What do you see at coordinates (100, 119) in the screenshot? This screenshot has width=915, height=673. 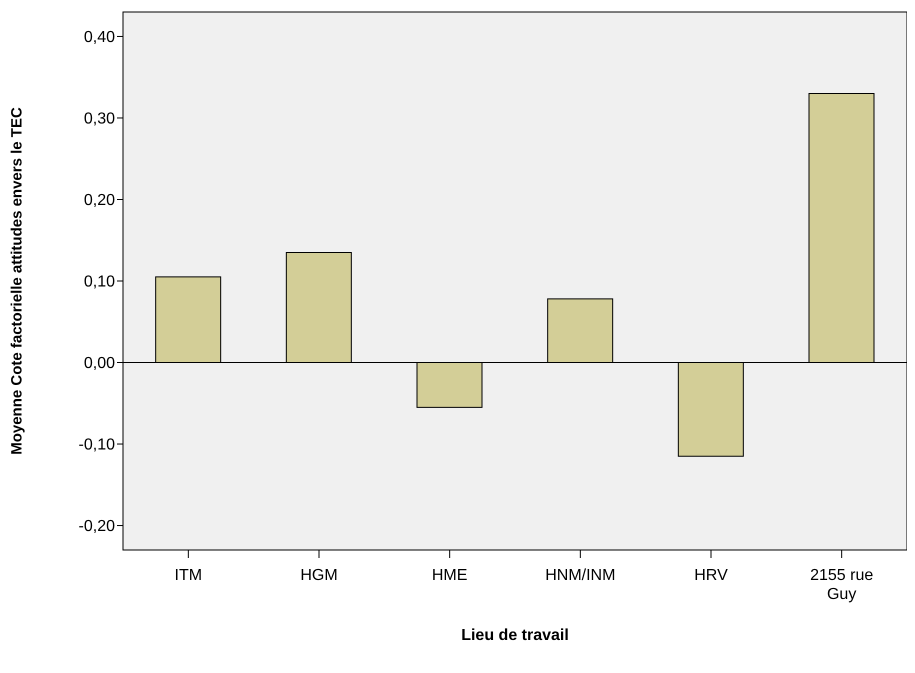 I see `y-tick-label: 0,30` at bounding box center [100, 119].